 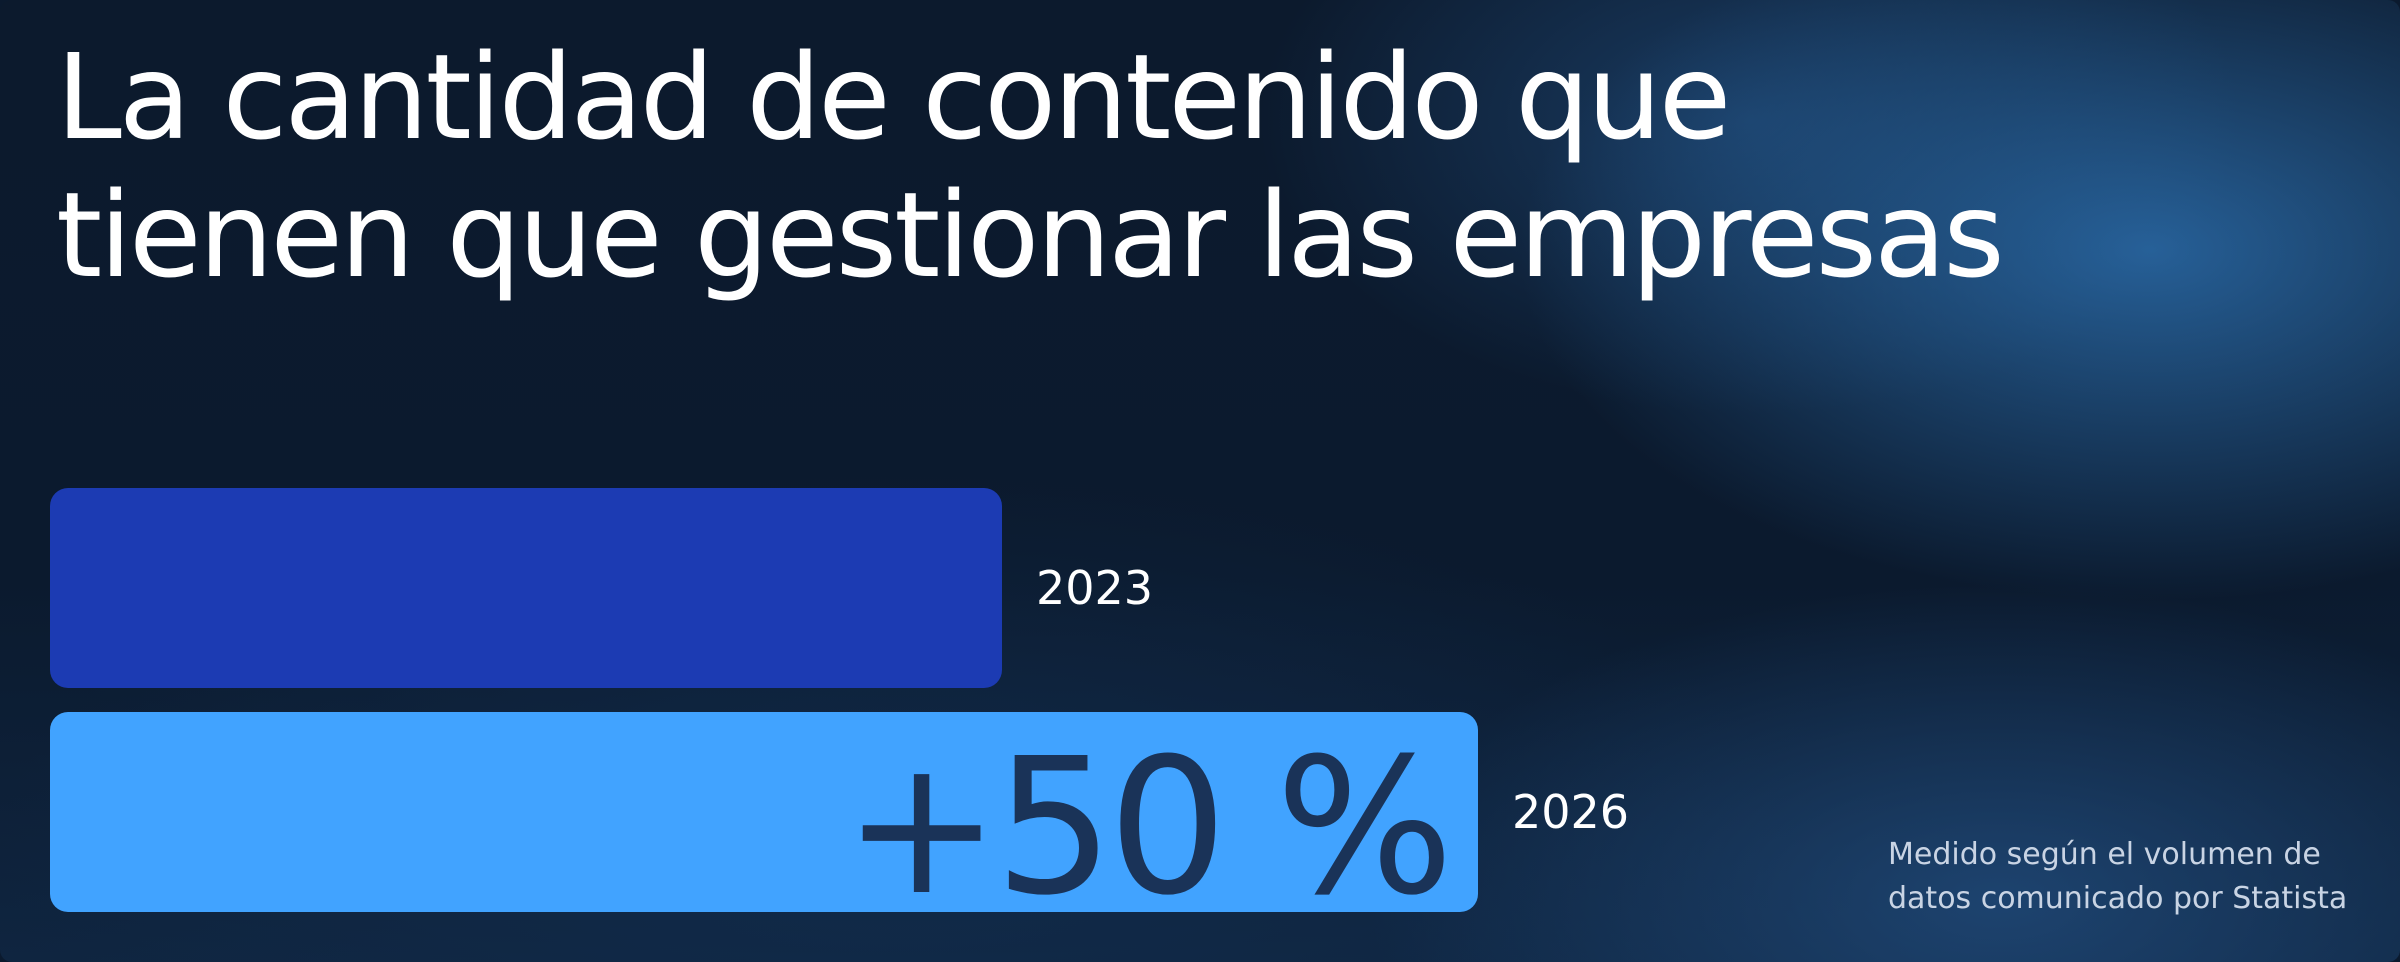 I want to click on bar-2023, so click(x=526, y=588).